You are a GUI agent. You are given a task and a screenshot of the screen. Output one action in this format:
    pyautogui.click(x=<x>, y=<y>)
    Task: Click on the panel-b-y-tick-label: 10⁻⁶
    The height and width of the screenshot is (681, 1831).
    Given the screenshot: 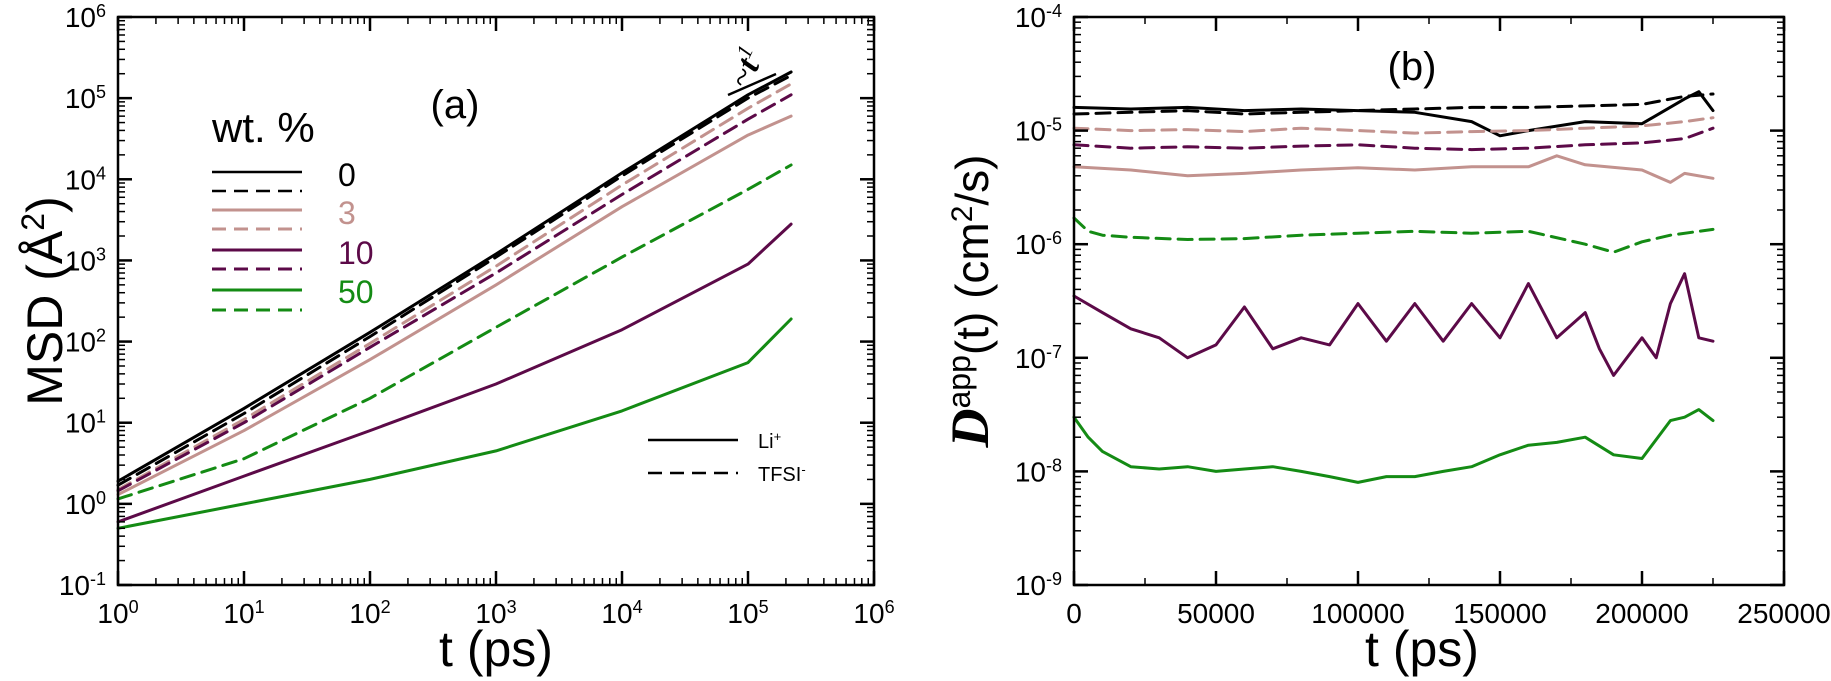 What is the action you would take?
    pyautogui.click(x=1038, y=244)
    